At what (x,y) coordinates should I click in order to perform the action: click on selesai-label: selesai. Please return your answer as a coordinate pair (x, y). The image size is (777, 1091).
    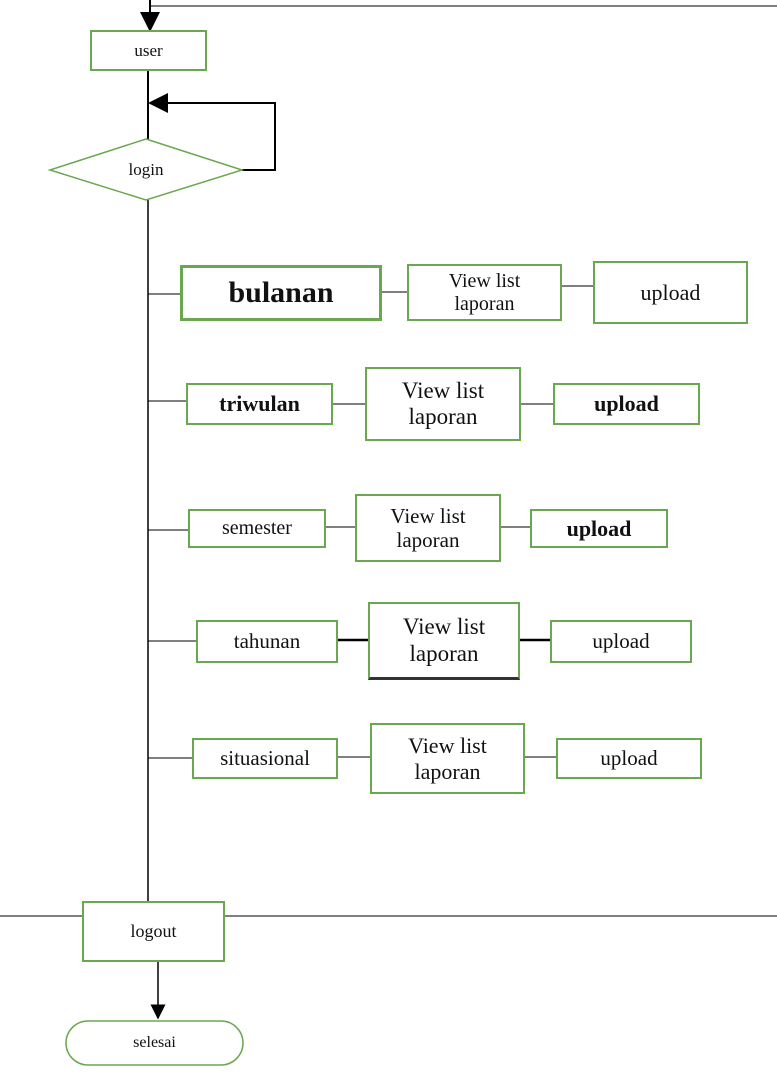
    Looking at the image, I should click on (154, 1042).